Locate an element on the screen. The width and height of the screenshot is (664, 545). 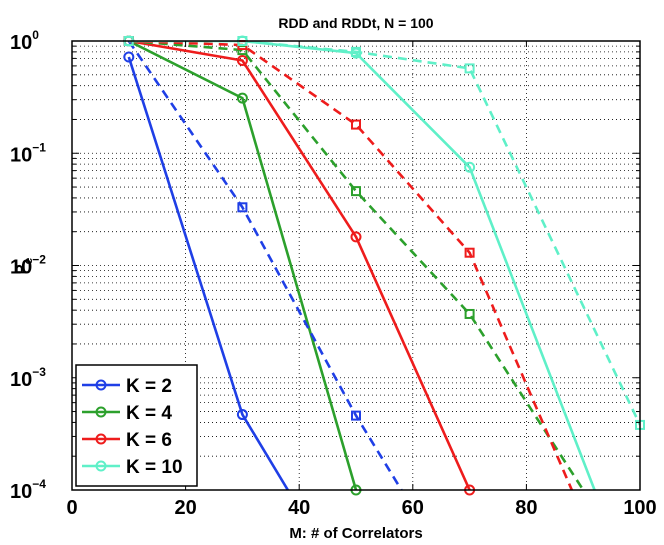
y-axis-title: Pe is located at coordinates (24, 265).